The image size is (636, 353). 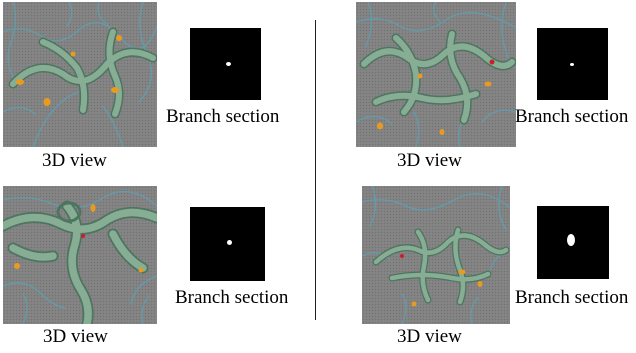 What do you see at coordinates (316, 170) in the screenshot?
I see `panel-divider` at bounding box center [316, 170].